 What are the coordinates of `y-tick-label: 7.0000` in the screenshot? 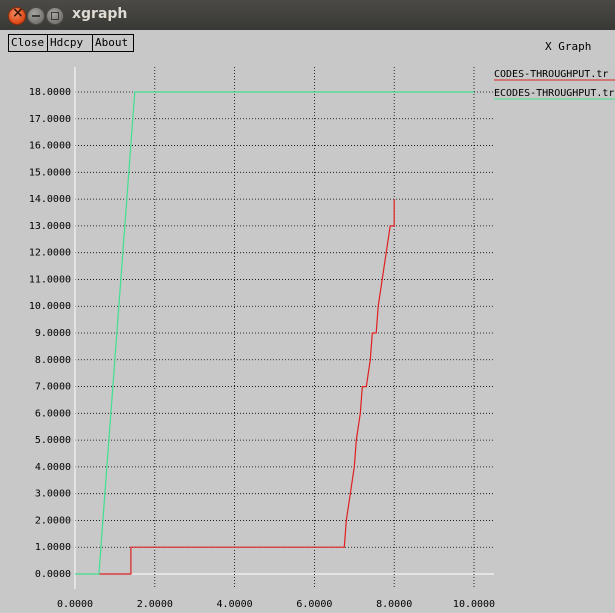 It's located at (53, 387).